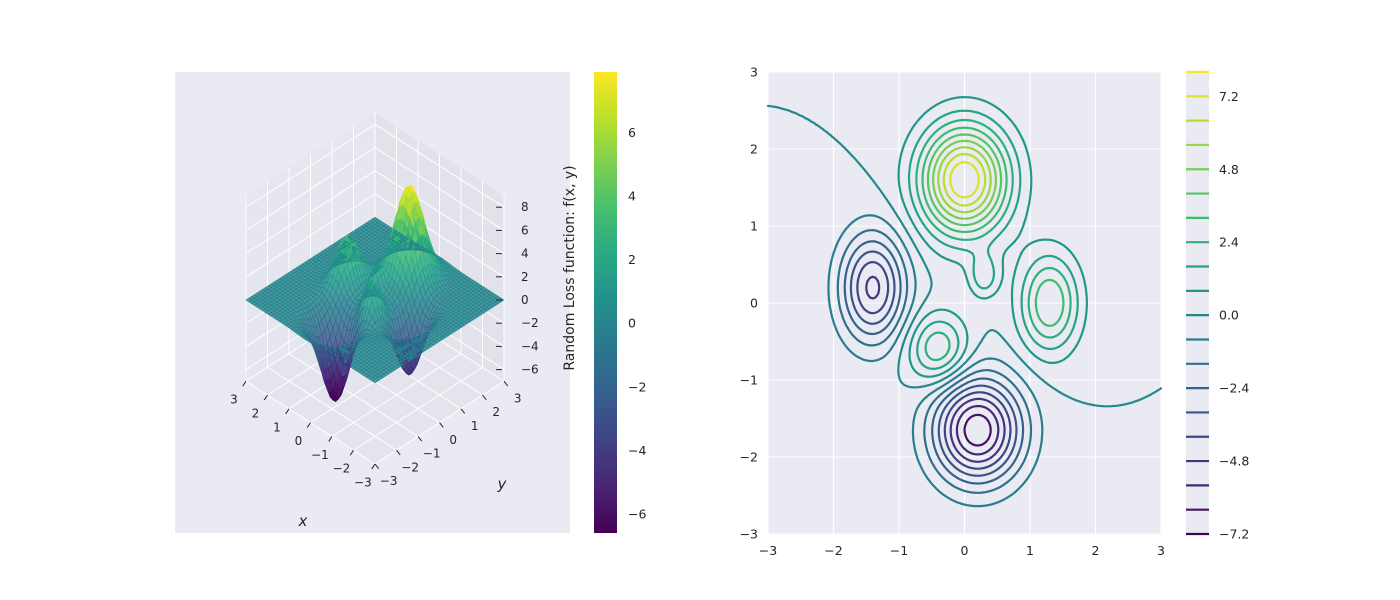  What do you see at coordinates (768, 550) in the screenshot?
I see `contour-x-tick-label: −3` at bounding box center [768, 550].